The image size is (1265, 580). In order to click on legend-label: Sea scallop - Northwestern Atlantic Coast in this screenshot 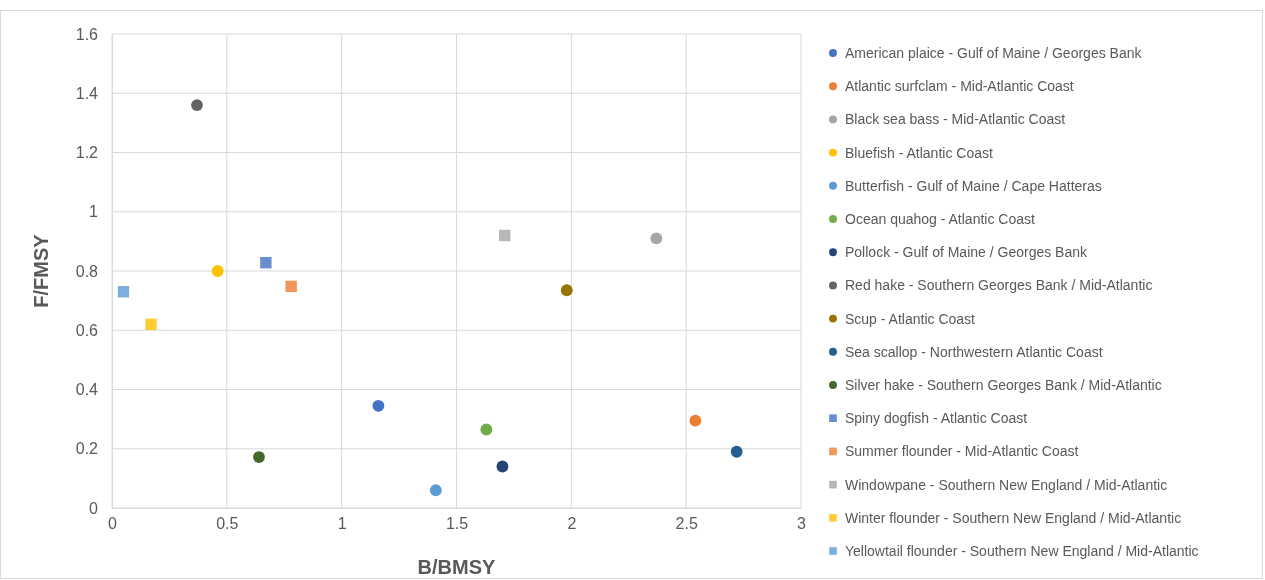, I will do `click(974, 351)`.